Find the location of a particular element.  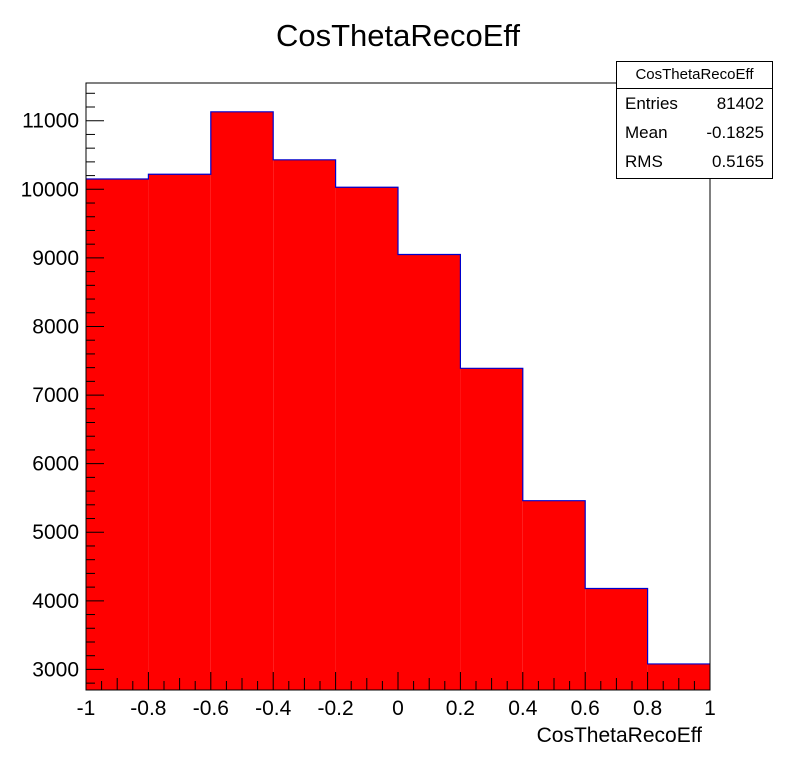

y-tick-label: 6000 is located at coordinates (55, 464).